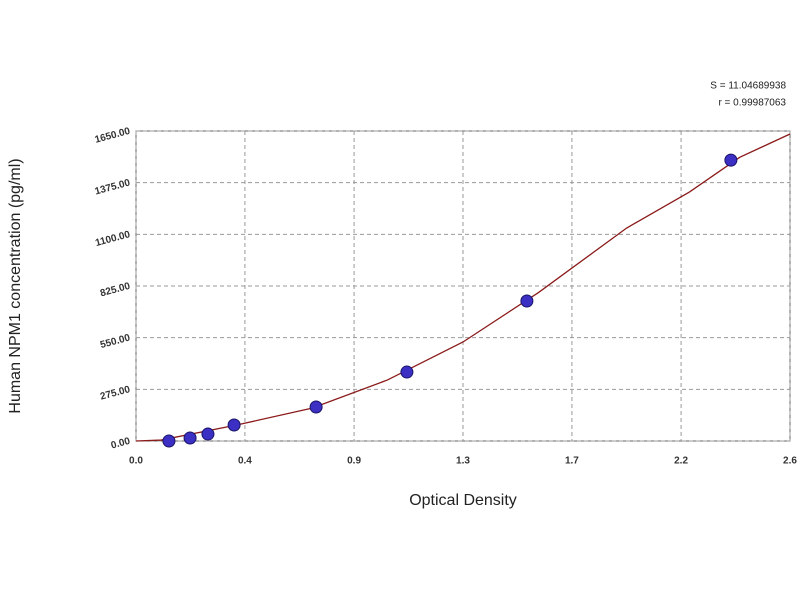  I want to click on y-axis-title: Human NPM1 concentration (pg/ml), so click(15, 285).